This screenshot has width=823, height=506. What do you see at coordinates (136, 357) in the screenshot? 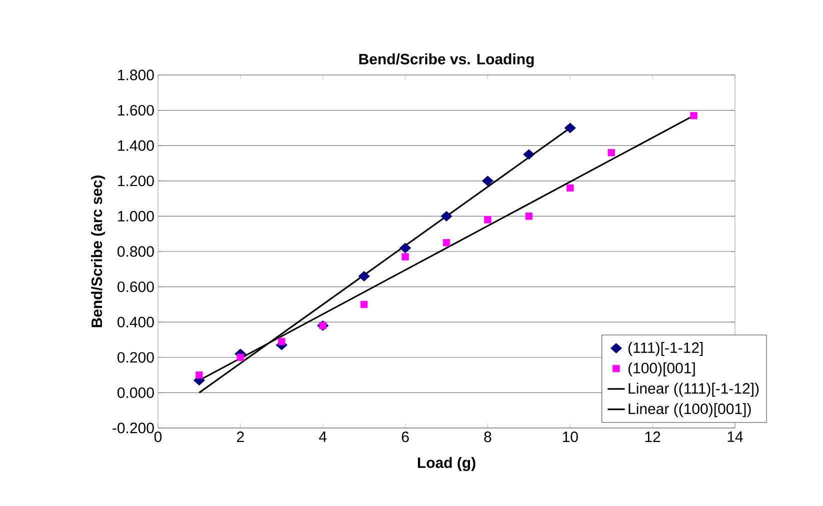
I see `y-tick-label: 0.200` at bounding box center [136, 357].